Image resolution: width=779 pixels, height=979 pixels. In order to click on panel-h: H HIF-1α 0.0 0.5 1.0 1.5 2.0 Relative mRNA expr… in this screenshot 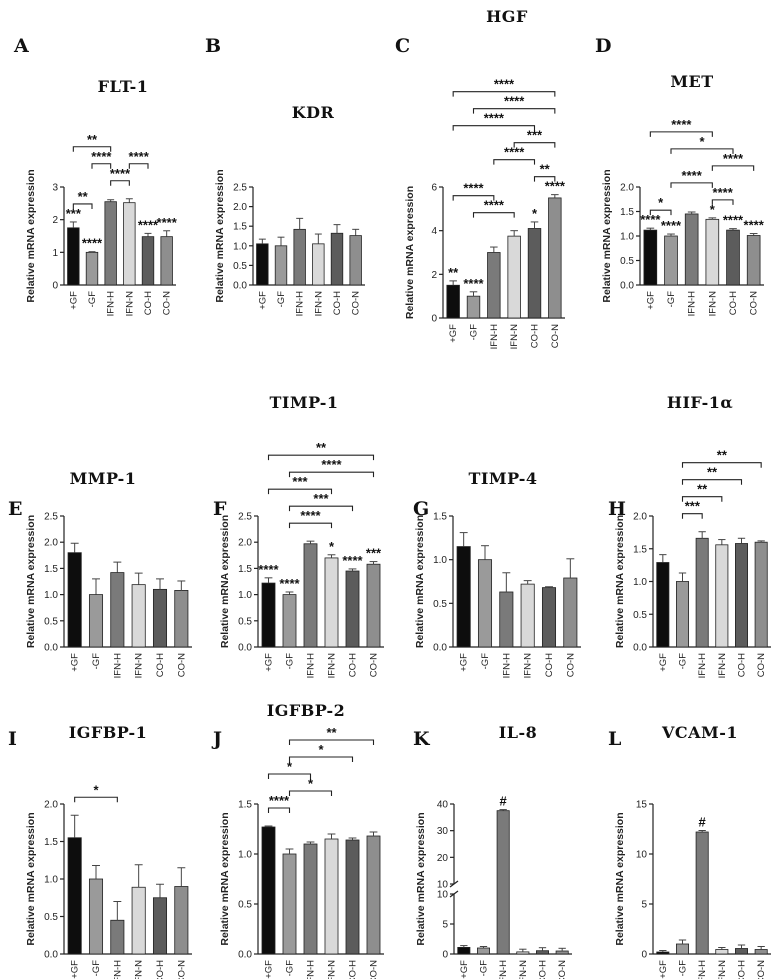, I will do `click(689, 535)`.